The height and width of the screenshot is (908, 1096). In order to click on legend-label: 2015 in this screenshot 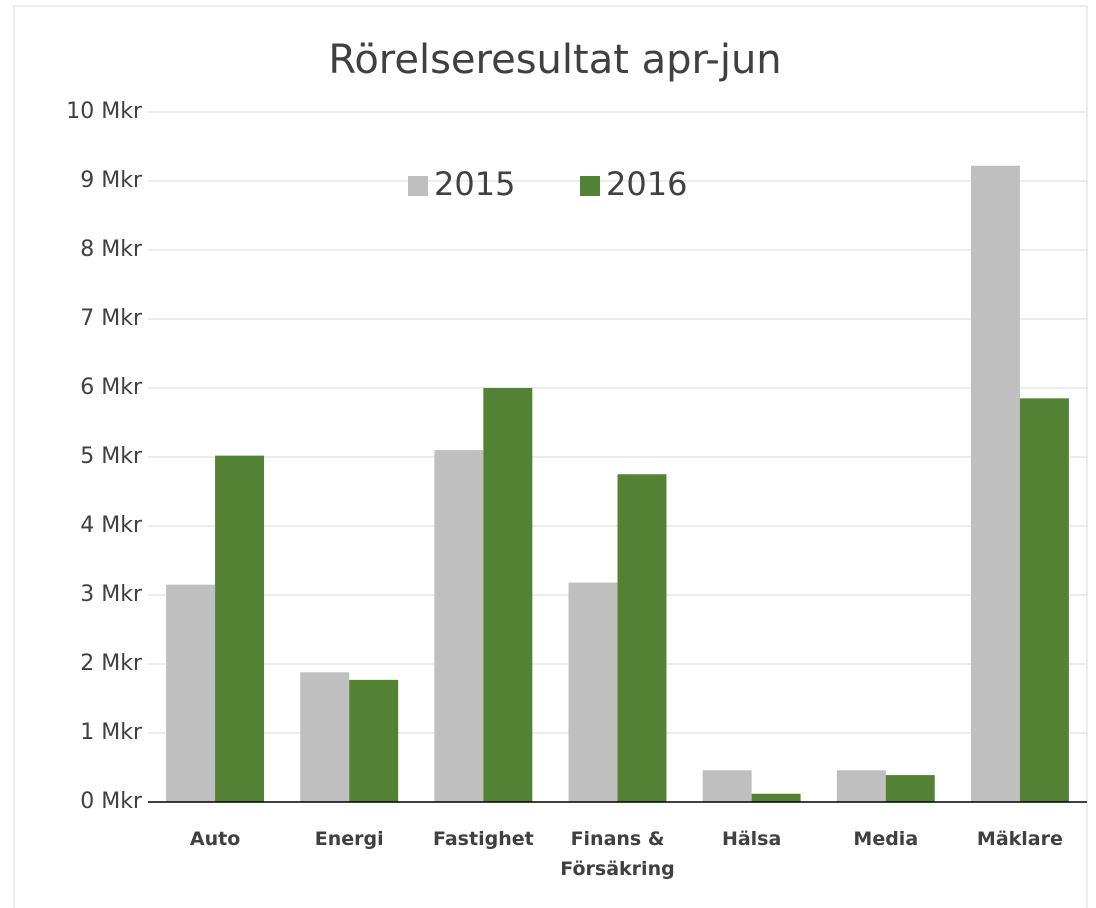, I will do `click(474, 184)`.